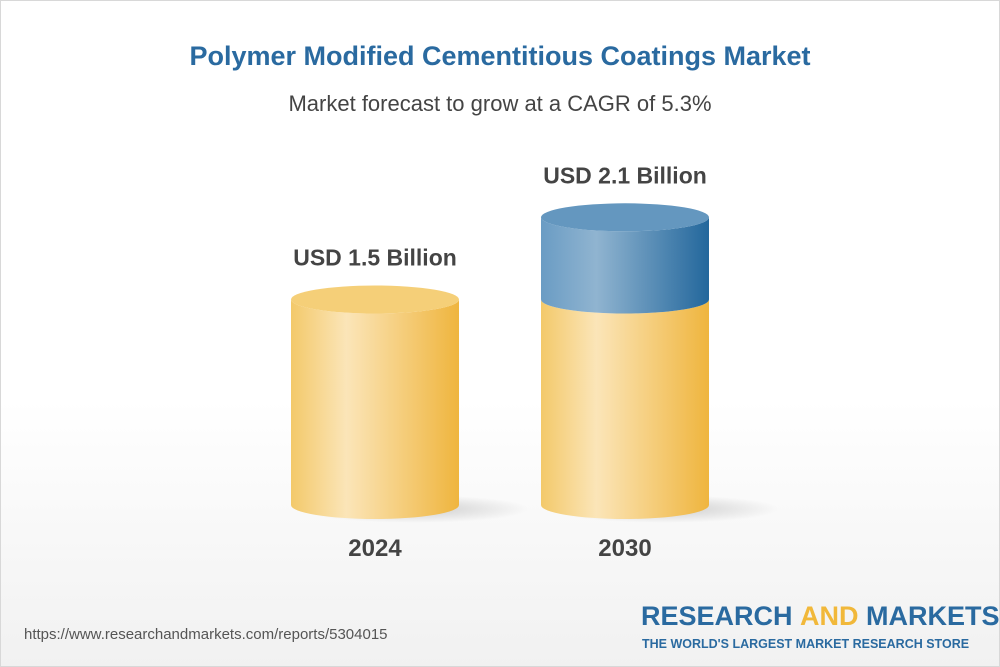 The image size is (1000, 667). Describe the element at coordinates (721, 616) in the screenshot. I see `logo-part-research: RESEARCH` at that location.